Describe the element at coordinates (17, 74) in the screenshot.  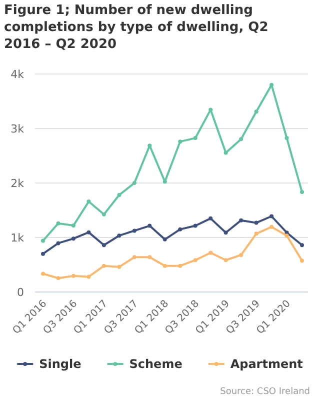
I see `y-tick-label: 4k` at that location.